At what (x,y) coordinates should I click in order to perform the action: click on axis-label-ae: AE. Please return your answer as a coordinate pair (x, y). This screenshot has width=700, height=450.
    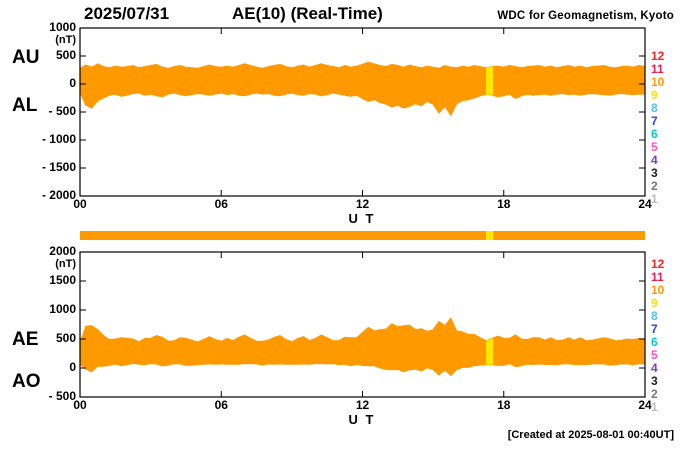
    Looking at the image, I should click on (25, 339).